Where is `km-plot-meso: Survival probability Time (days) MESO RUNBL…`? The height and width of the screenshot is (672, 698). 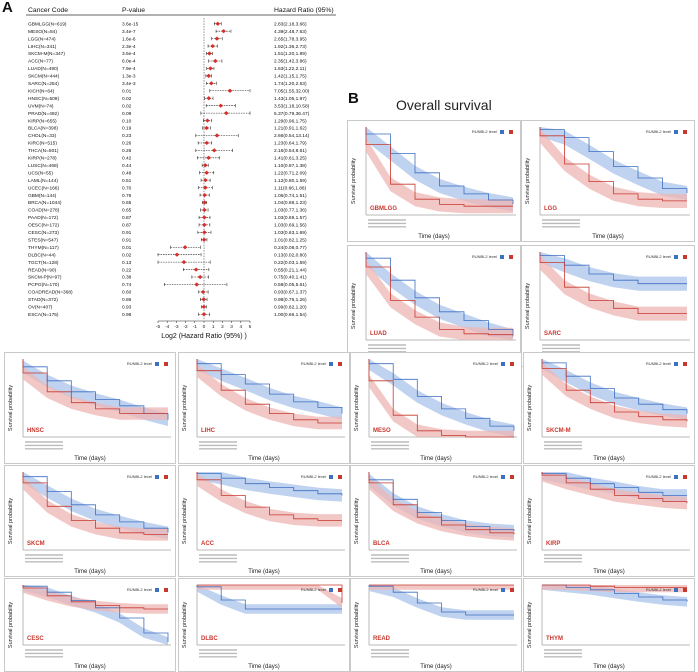
km-plot-meso: Survival probability Time (days) MESO RUNBL… is located at coordinates (436, 408).